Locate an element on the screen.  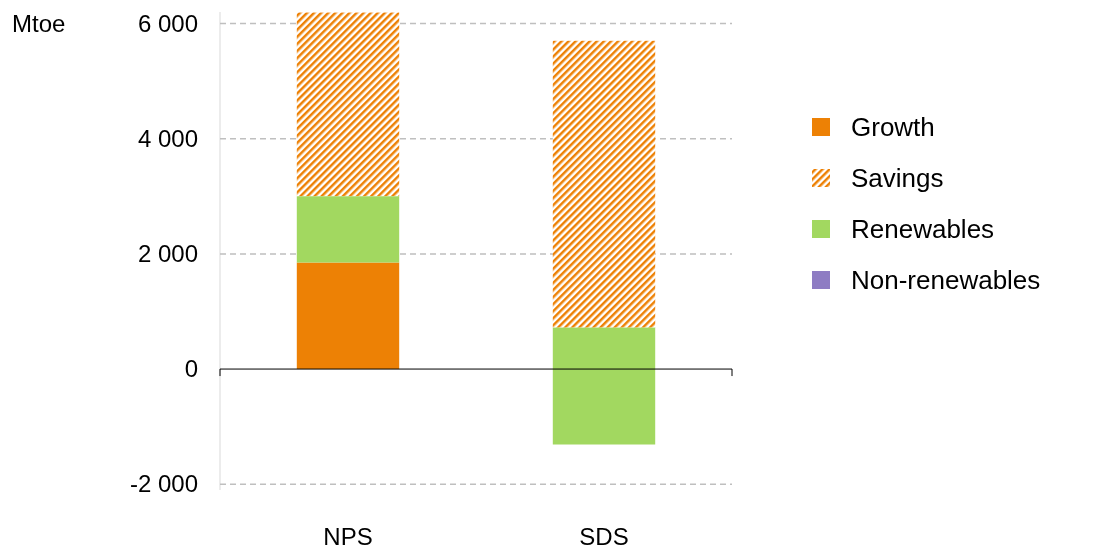
legend-label: Non-renewables is located at coordinates (946, 280).